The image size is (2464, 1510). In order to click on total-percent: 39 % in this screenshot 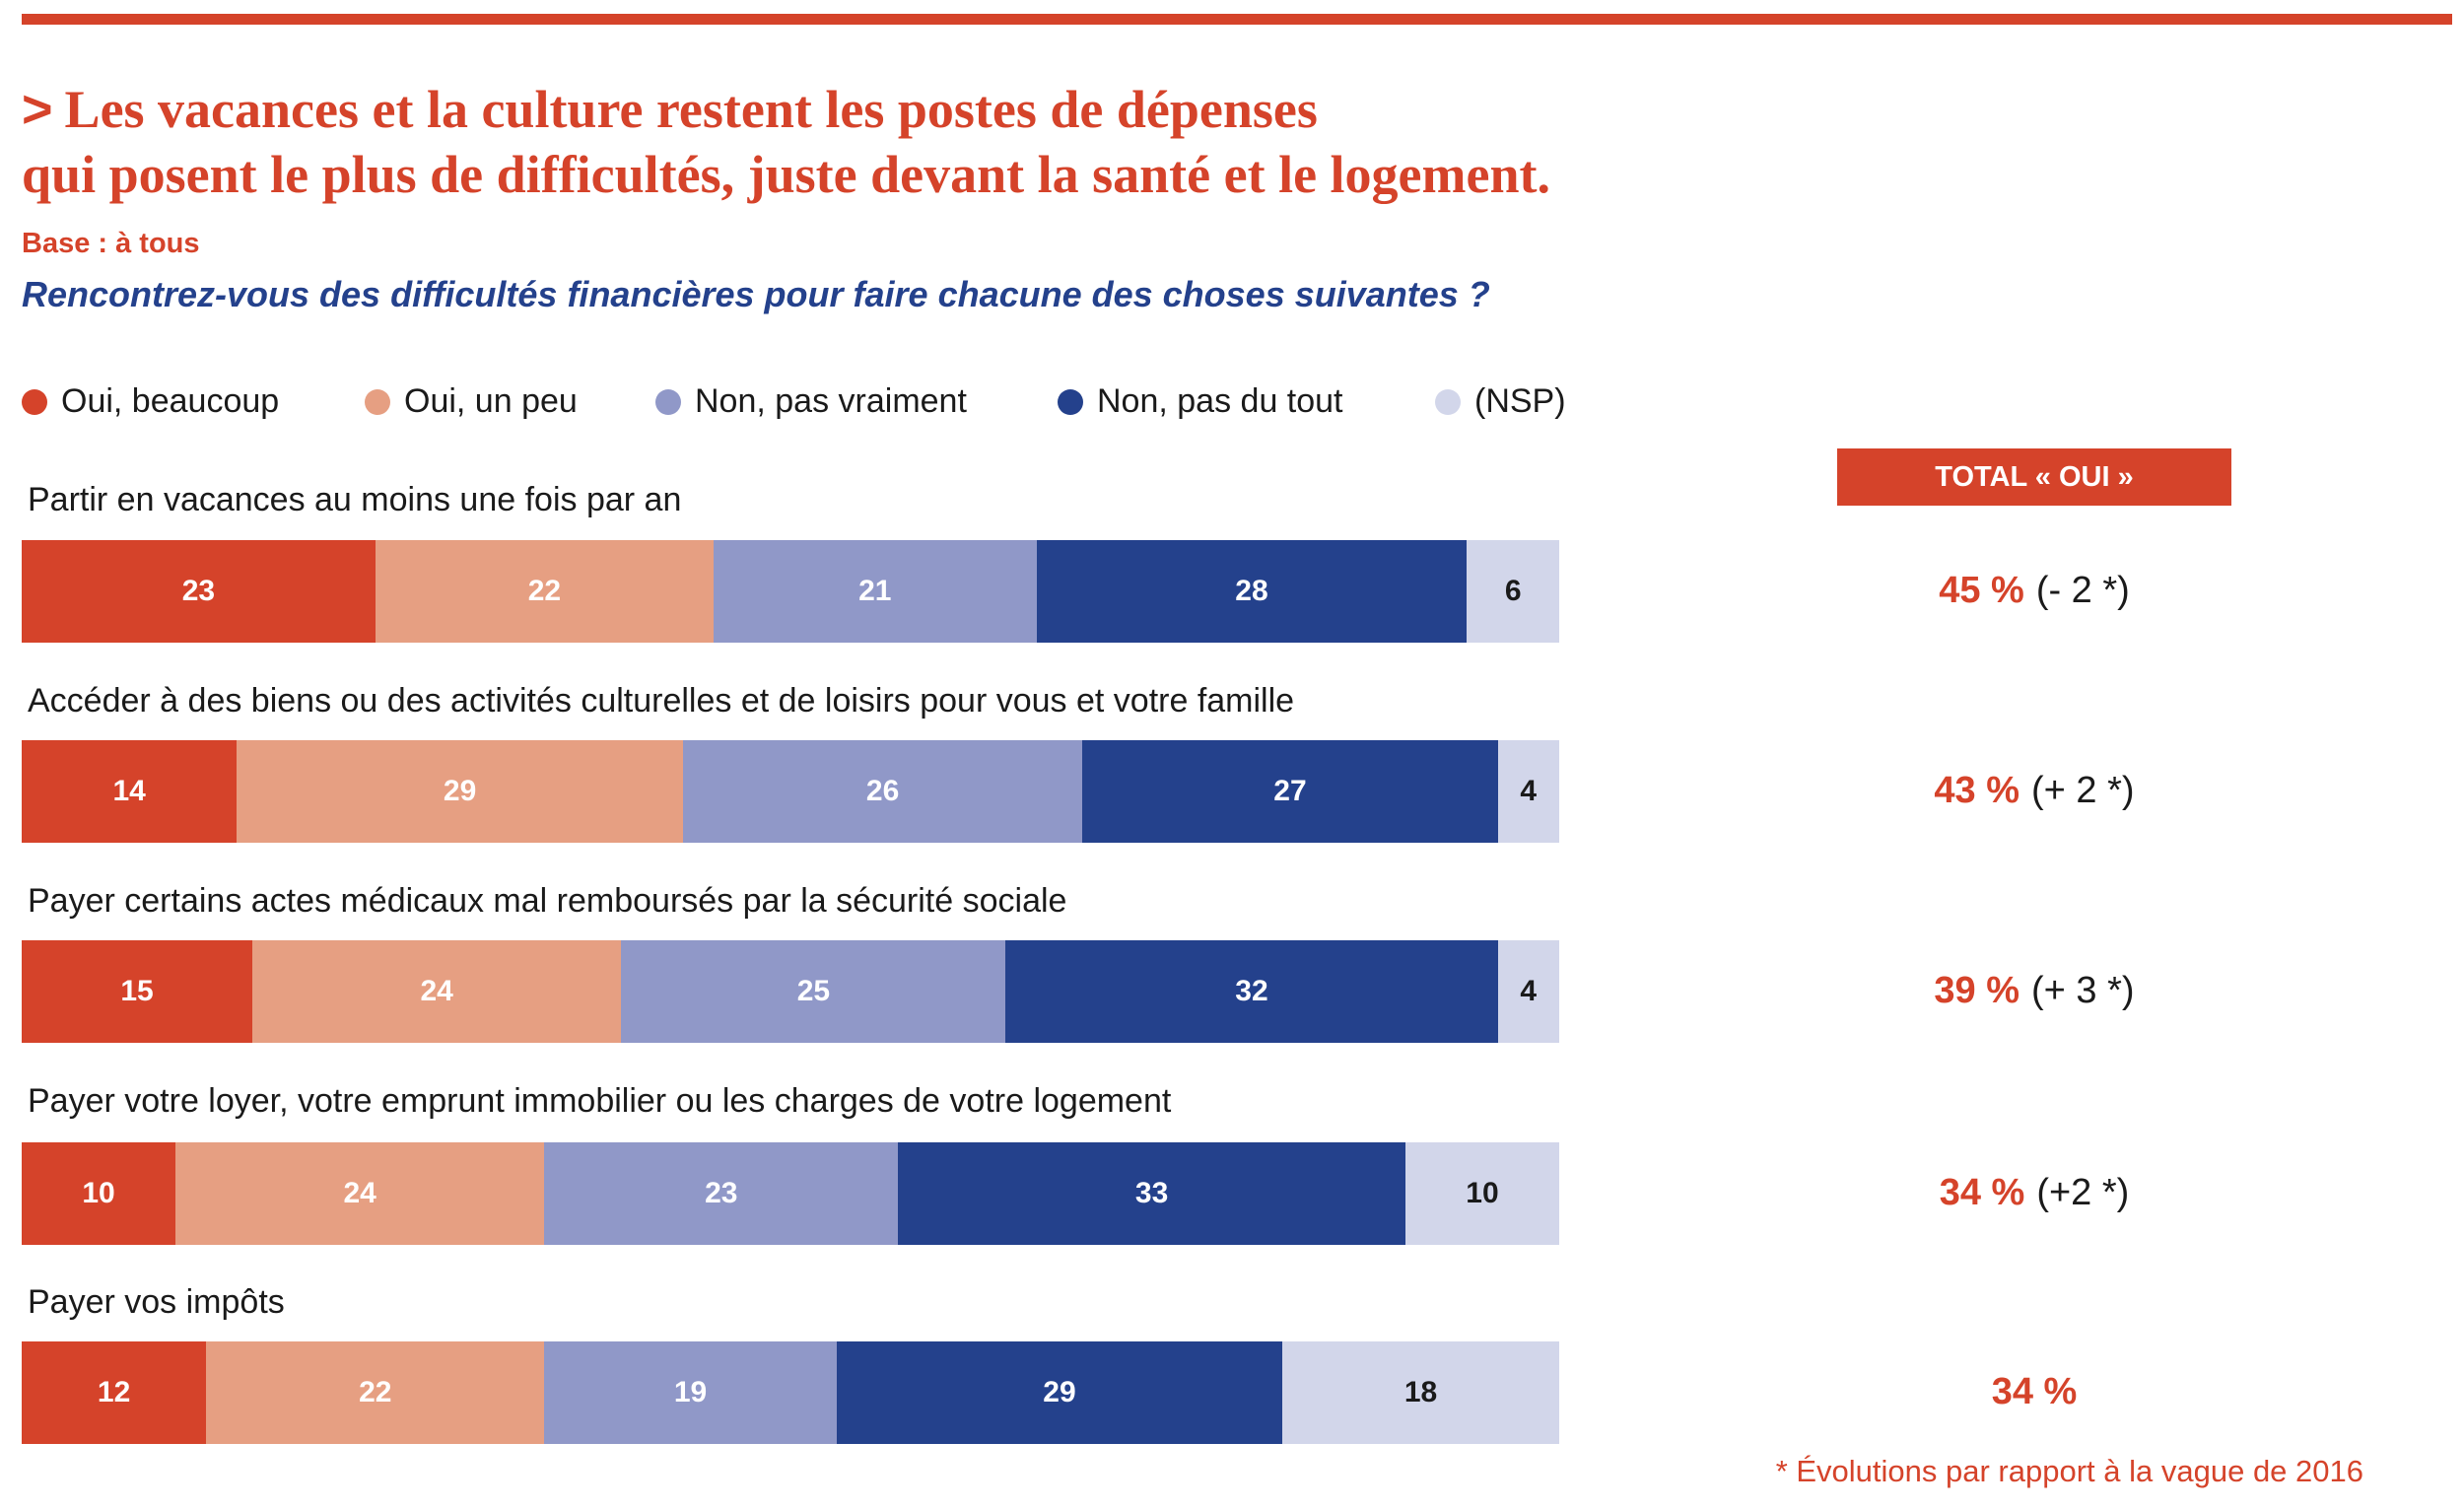, I will do `click(1977, 990)`.